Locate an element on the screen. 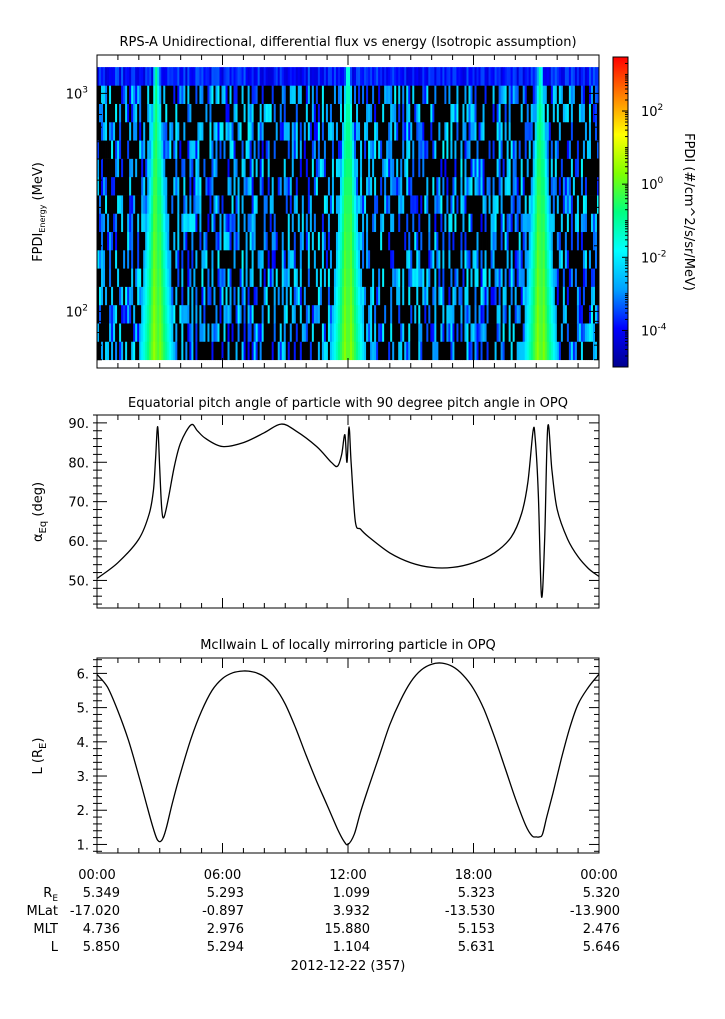  colorbar-tick-label: 10-4 is located at coordinates (654, 330).